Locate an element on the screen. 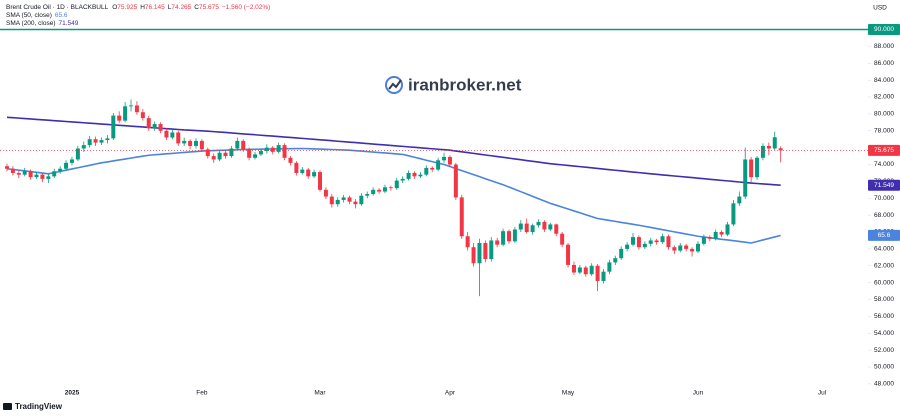 This screenshot has width=900, height=417. x-tick-label: Jul is located at coordinates (822, 393).